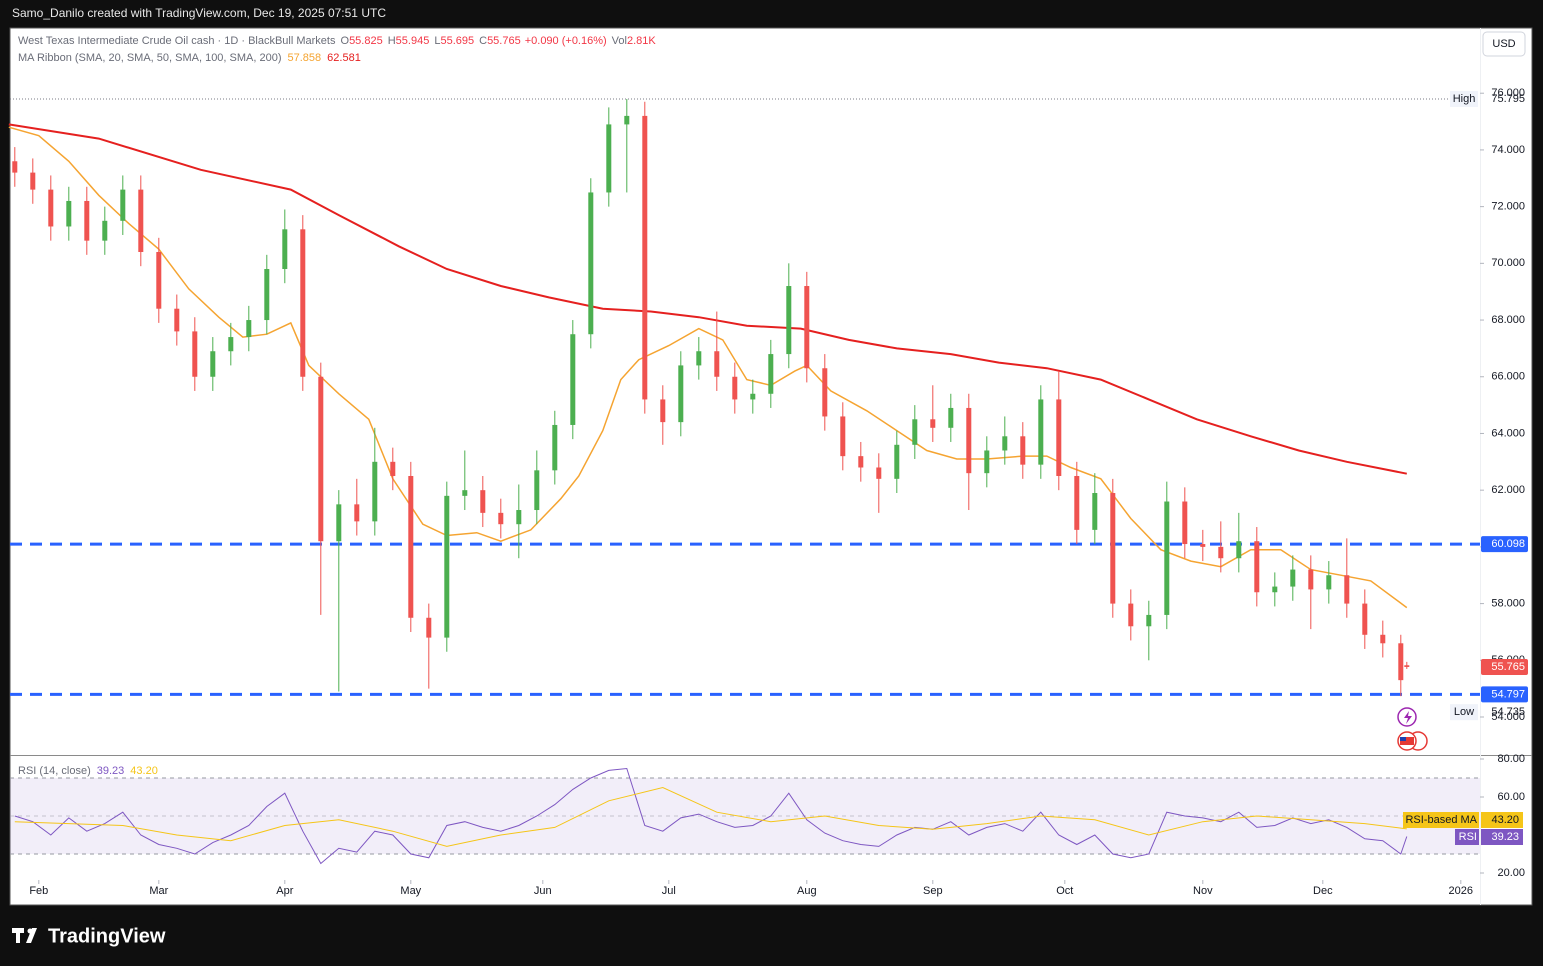  Describe the element at coordinates (107, 936) in the screenshot. I see `brand-name: TradingView` at that location.